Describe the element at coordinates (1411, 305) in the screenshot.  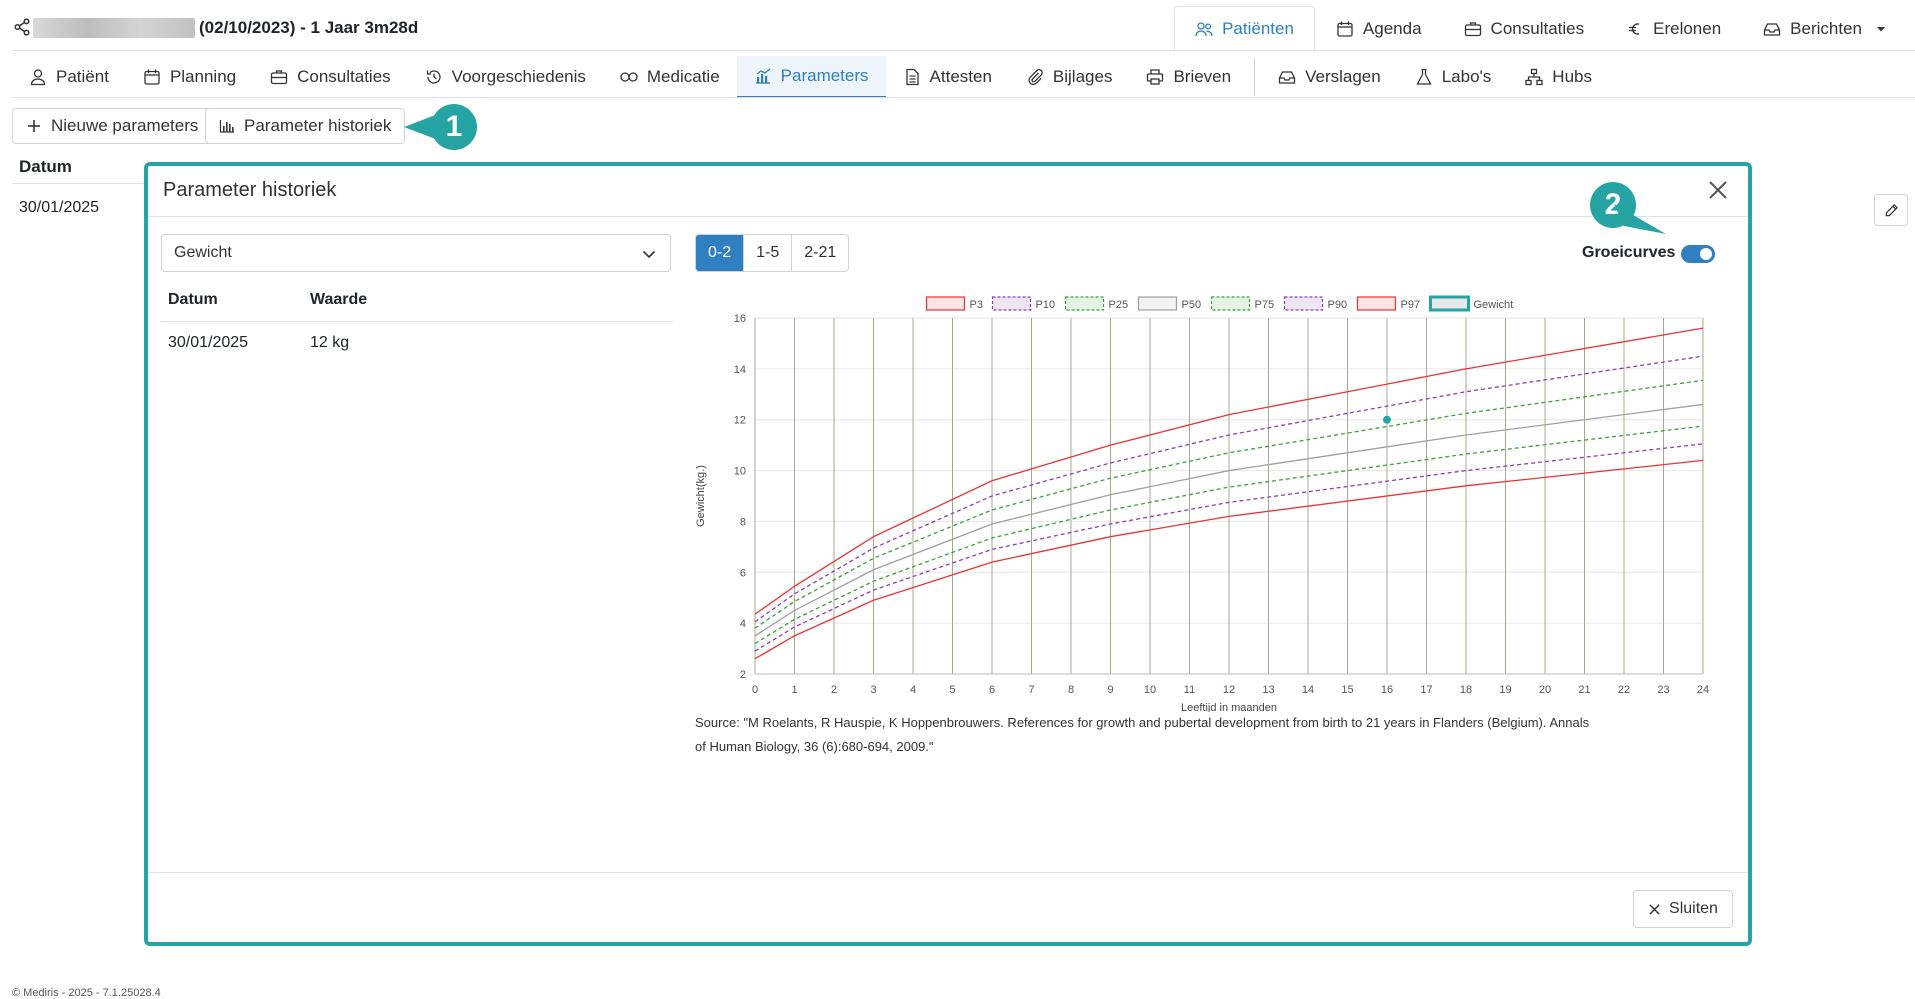
I see `legend-label: P97` at that location.